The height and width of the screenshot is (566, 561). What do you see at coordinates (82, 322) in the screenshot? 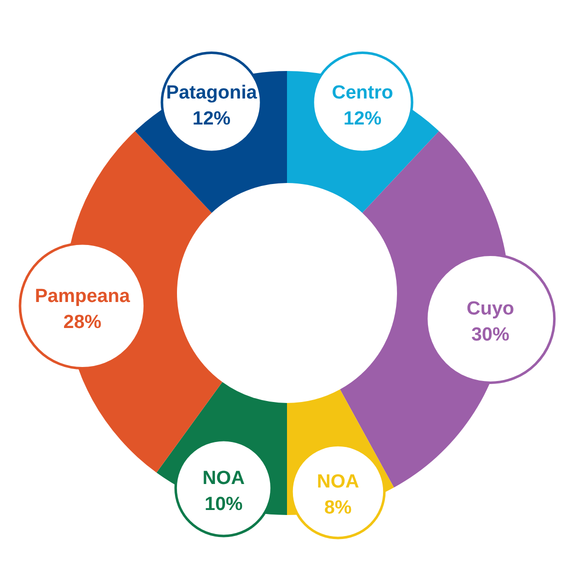
I see `data-label: 28%` at bounding box center [82, 322].